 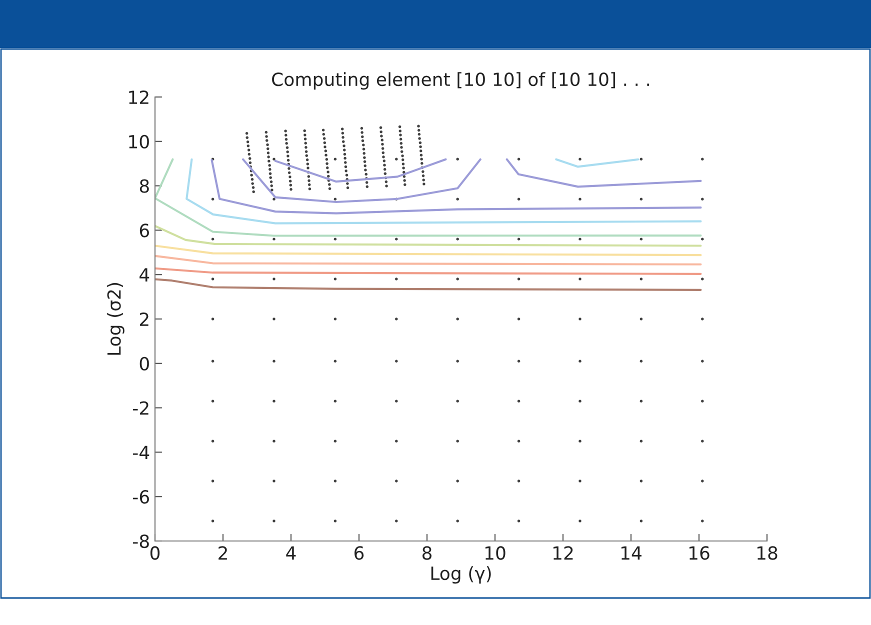 What do you see at coordinates (144, 363) in the screenshot?
I see `y-tick-label: 0` at bounding box center [144, 363].